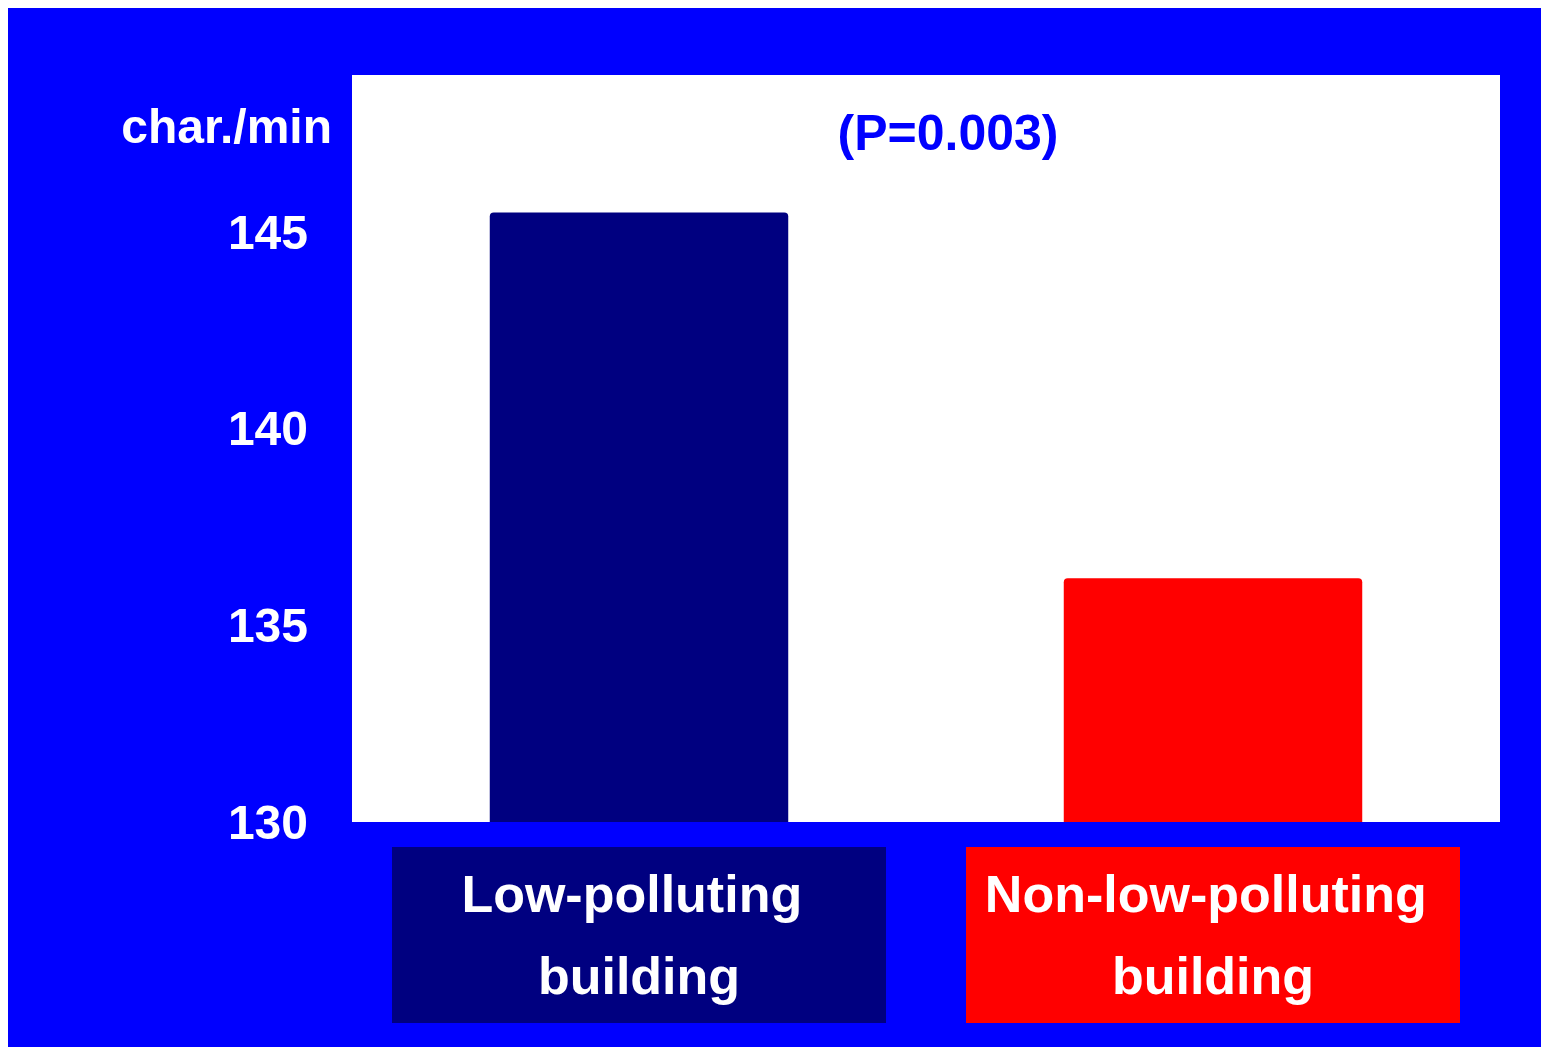 The height and width of the screenshot is (1055, 1549). I want to click on y-tick-label: 145, so click(267, 232).